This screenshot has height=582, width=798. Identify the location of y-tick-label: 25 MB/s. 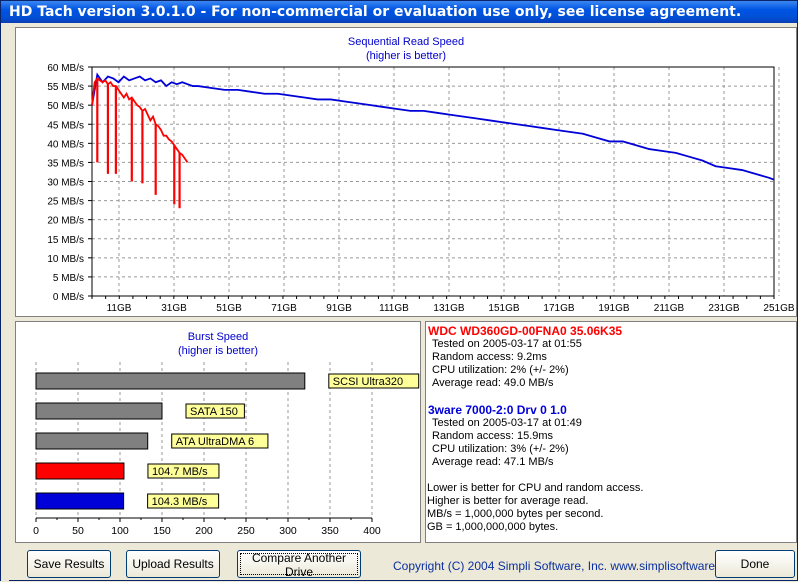
(65, 202).